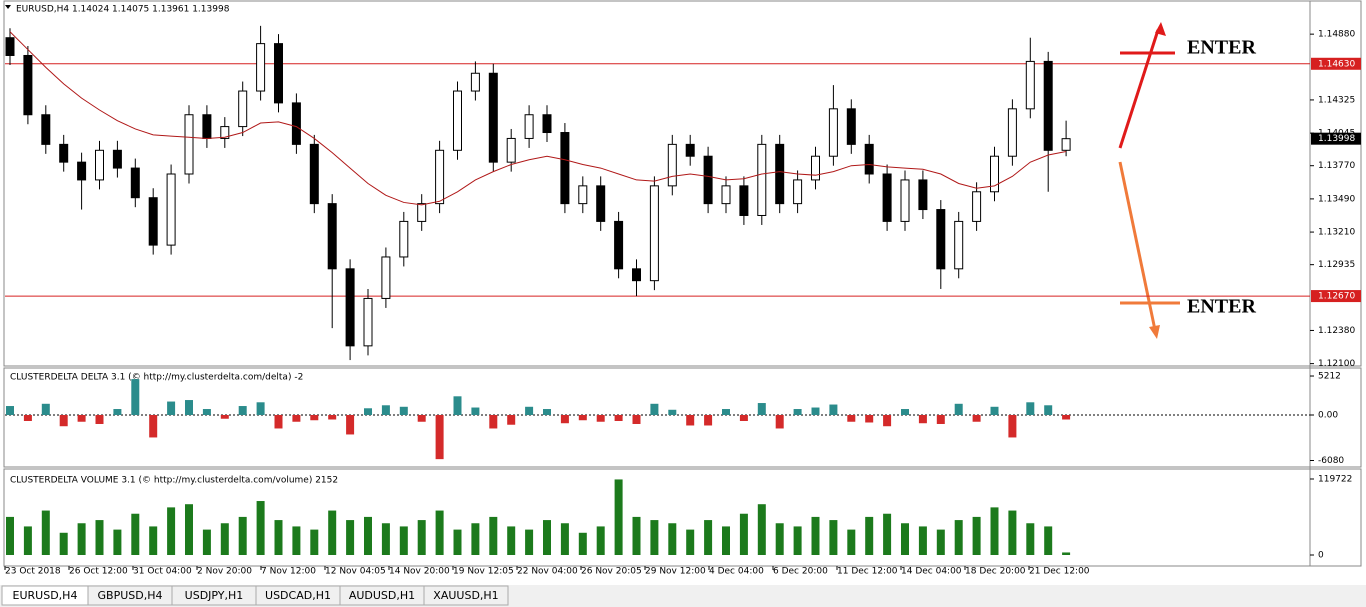  I want to click on level-box, so click(1336, 63).